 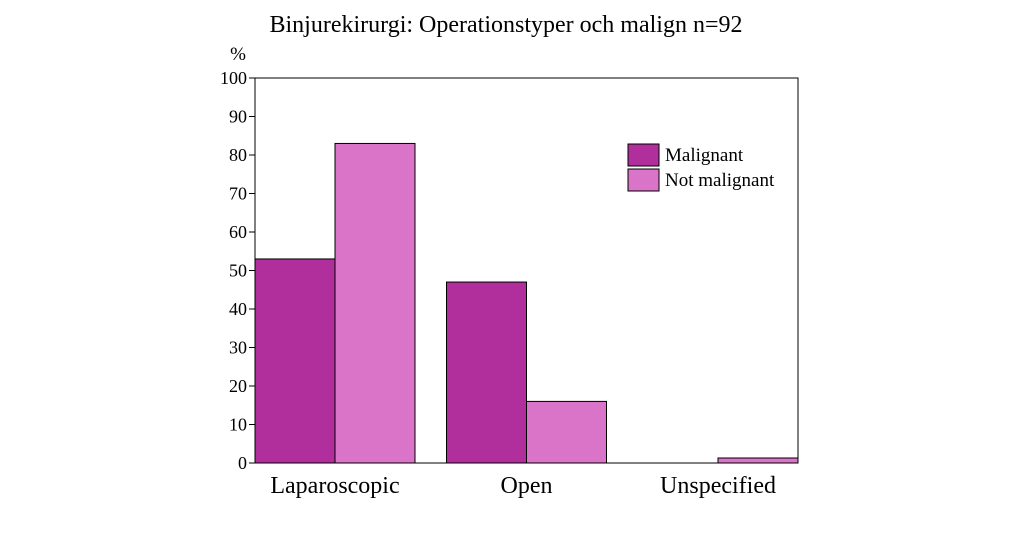 What do you see at coordinates (238, 54) in the screenshot?
I see `y-axis-unit-label: %` at bounding box center [238, 54].